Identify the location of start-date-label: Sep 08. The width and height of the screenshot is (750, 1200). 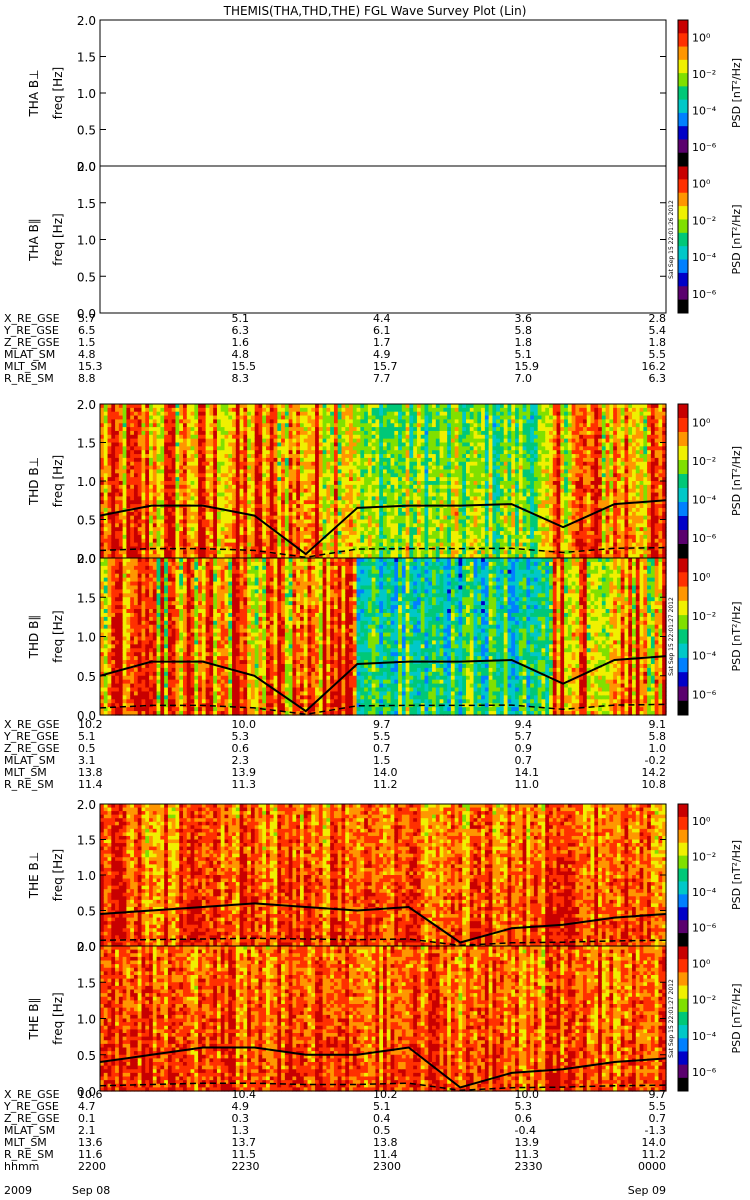
(91, 1190).